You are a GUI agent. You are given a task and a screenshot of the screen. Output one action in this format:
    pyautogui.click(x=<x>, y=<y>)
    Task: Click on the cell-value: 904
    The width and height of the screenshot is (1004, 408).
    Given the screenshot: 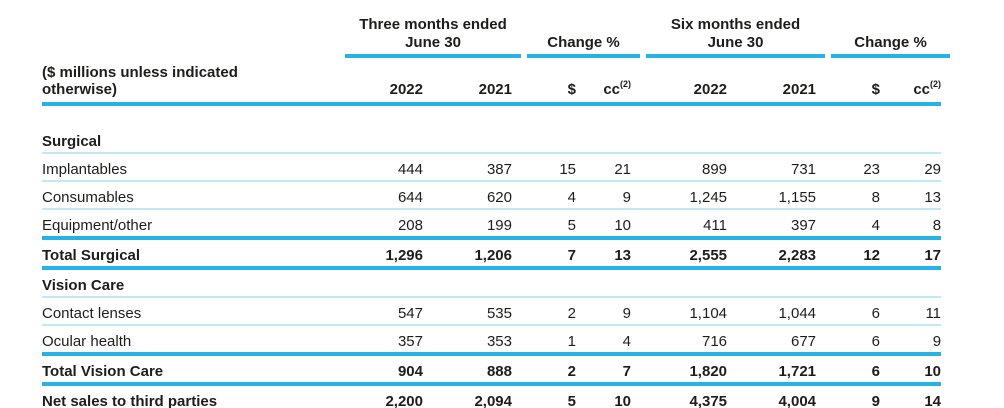 What is the action you would take?
    pyautogui.click(x=384, y=370)
    